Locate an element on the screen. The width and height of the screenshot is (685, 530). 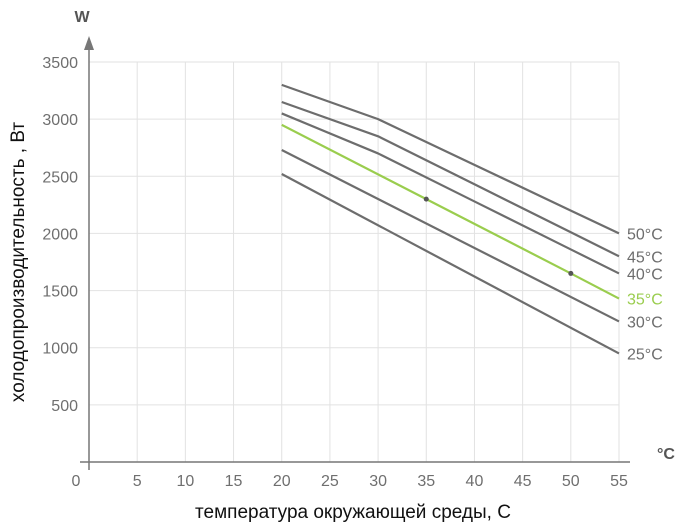
x-tick-label: 50 is located at coordinates (571, 481).